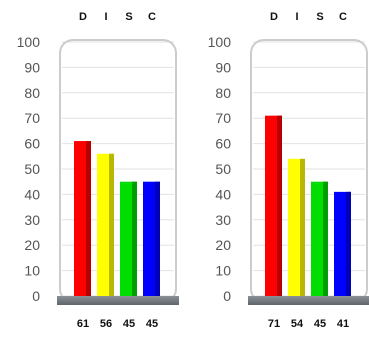  I want to click on chart-right-header-c: C, so click(343, 17).